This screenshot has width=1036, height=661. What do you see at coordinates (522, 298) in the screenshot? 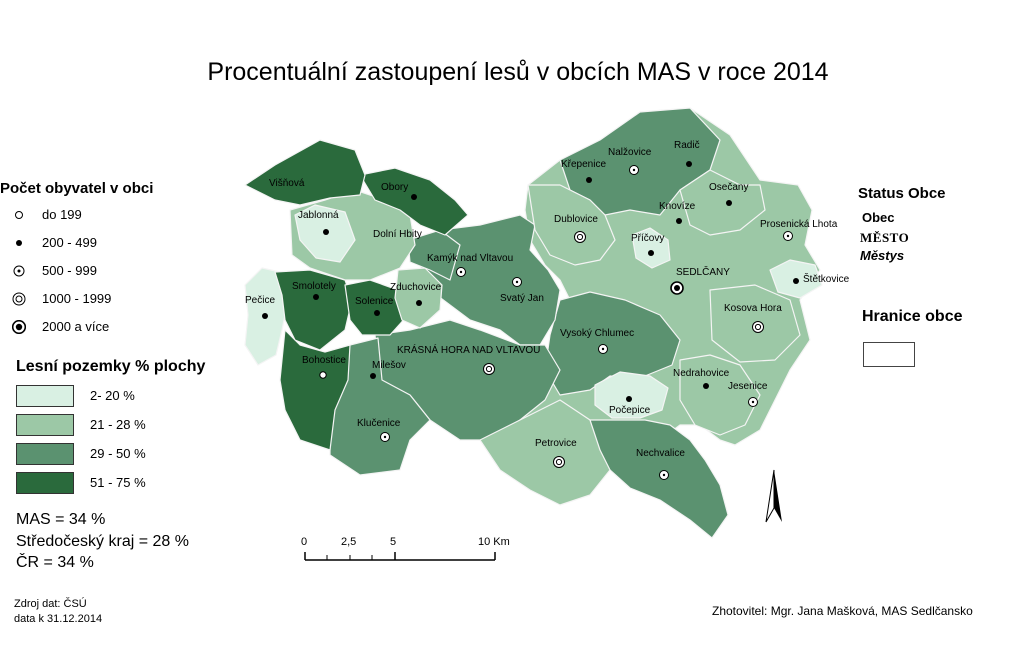
I see `municipality-label: Svatý Jan` at bounding box center [522, 298].